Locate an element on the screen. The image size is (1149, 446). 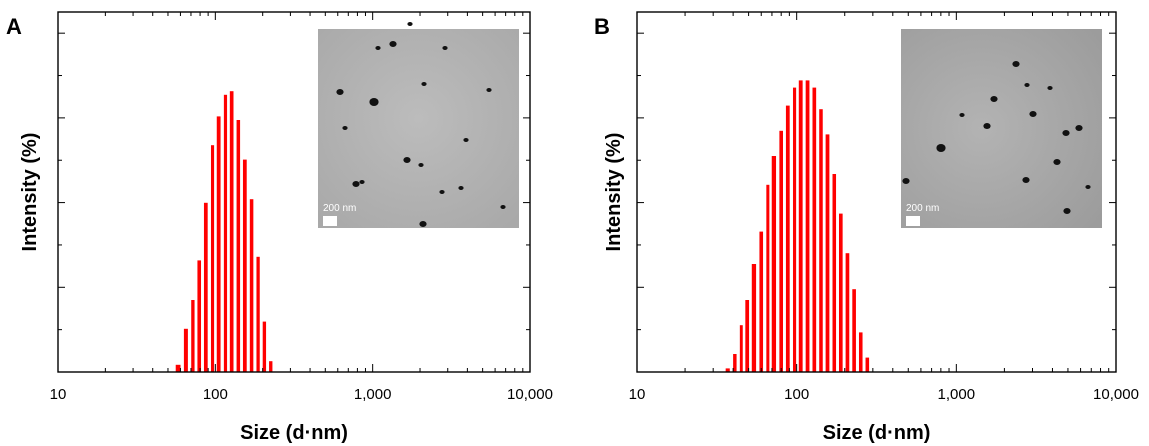
tem-image-b is located at coordinates (1001, 128).